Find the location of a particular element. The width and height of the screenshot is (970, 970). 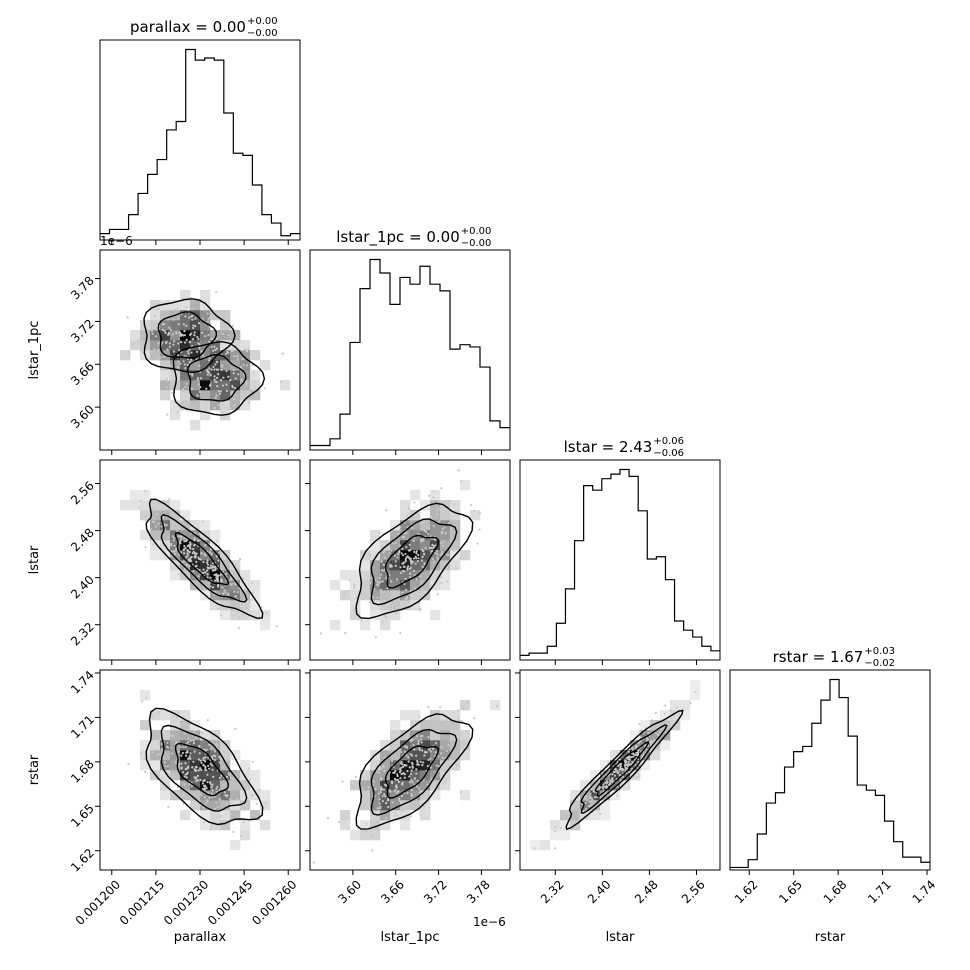

panel-title-minus-error: −0.00 is located at coordinates (262, 33).